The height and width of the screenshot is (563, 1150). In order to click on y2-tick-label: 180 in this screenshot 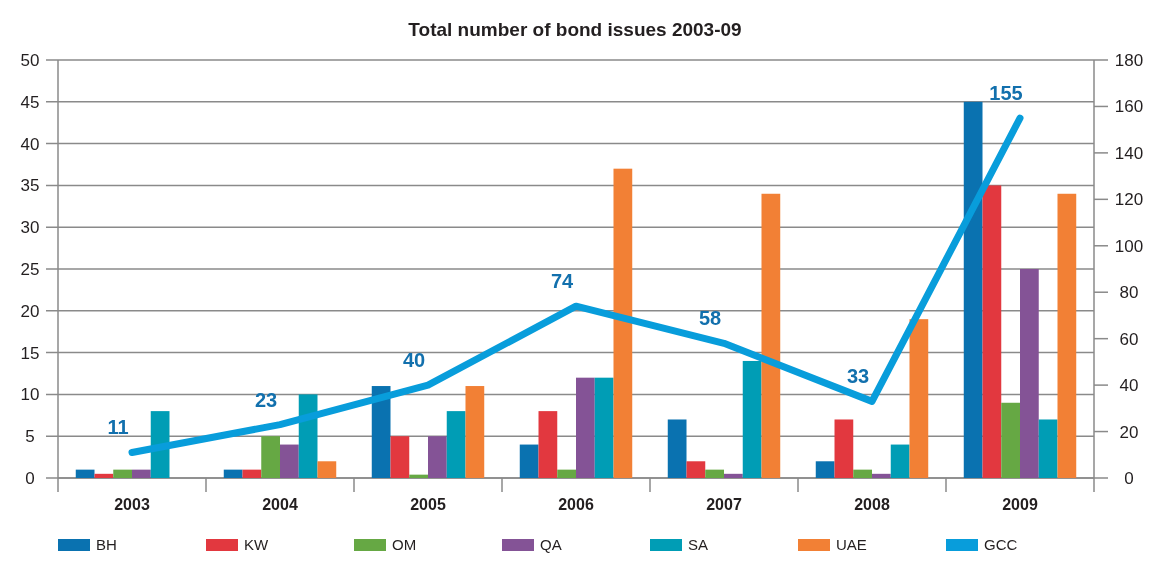, I will do `click(1129, 60)`.